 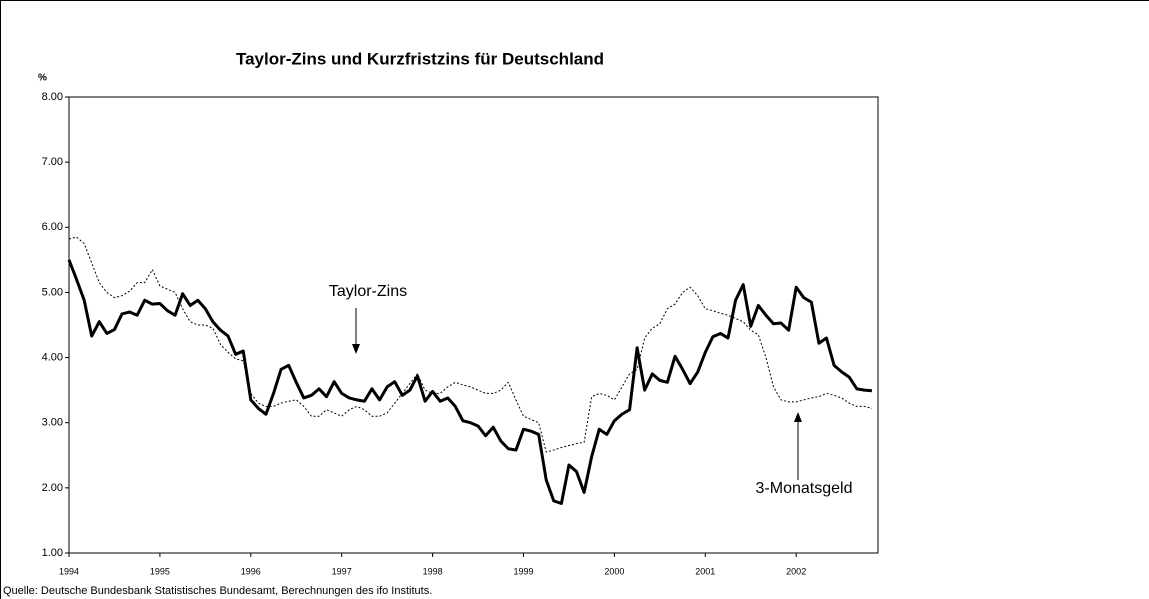 What do you see at coordinates (52, 553) in the screenshot?
I see `y-tick-label: 1.00` at bounding box center [52, 553].